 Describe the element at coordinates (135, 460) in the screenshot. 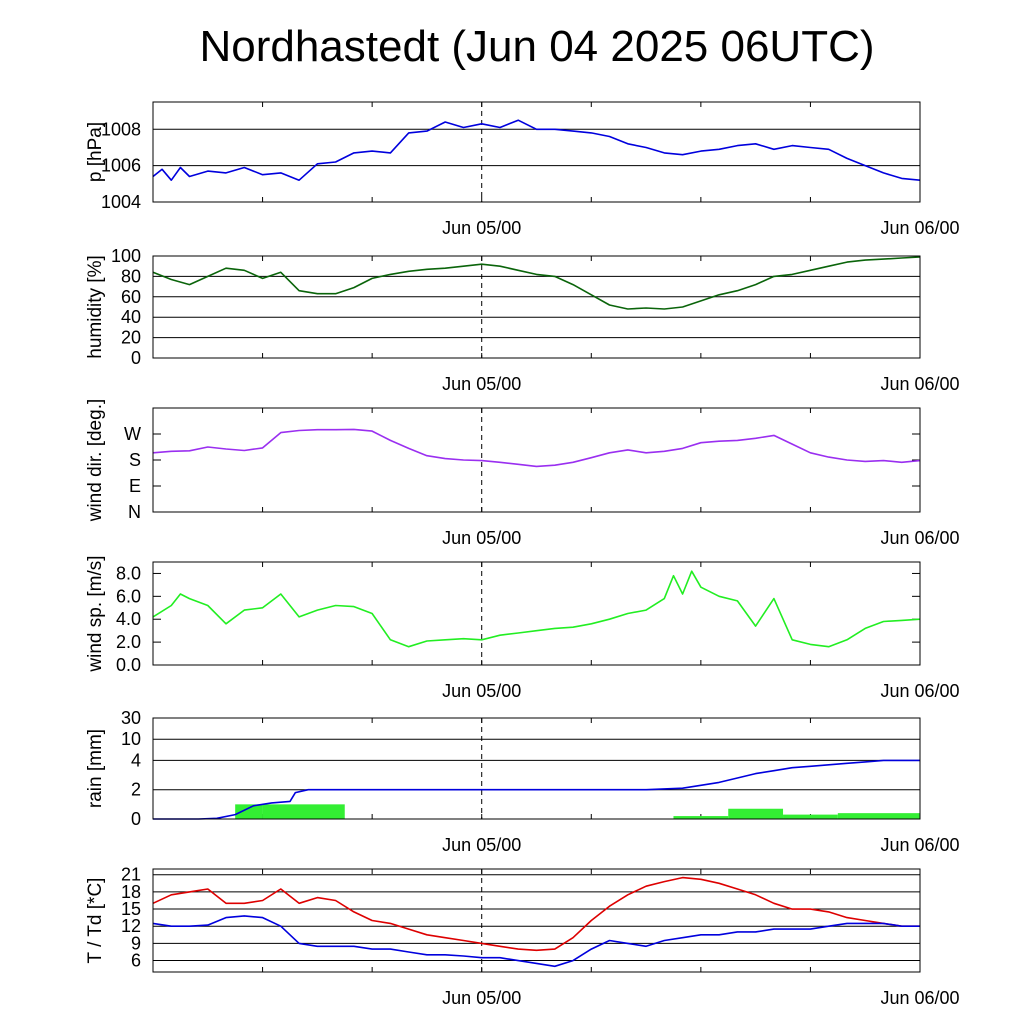

I see `y-tick-label: S` at that location.